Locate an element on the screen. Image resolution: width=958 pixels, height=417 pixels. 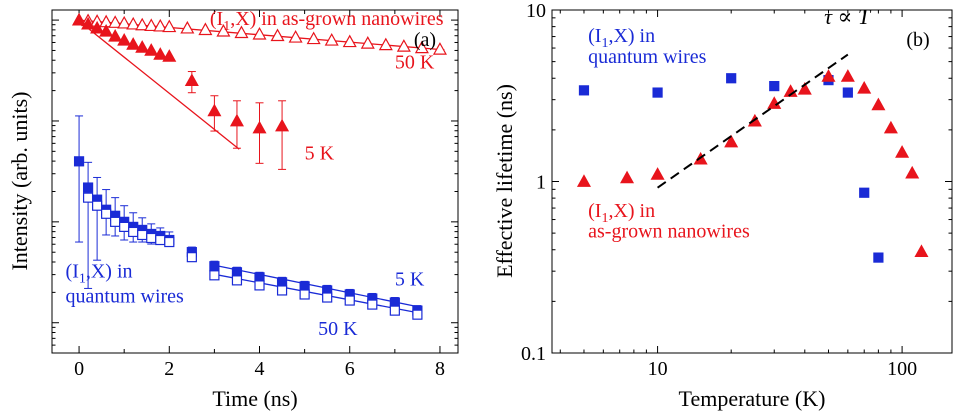
trend-line-b is located at coordinates (753, 121).